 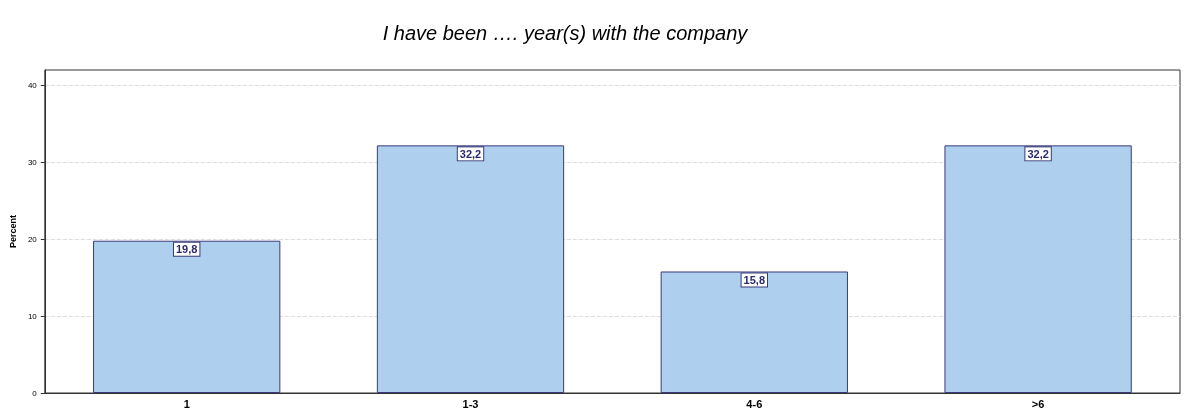 I want to click on y-tick-label: 40, so click(x=32, y=85).